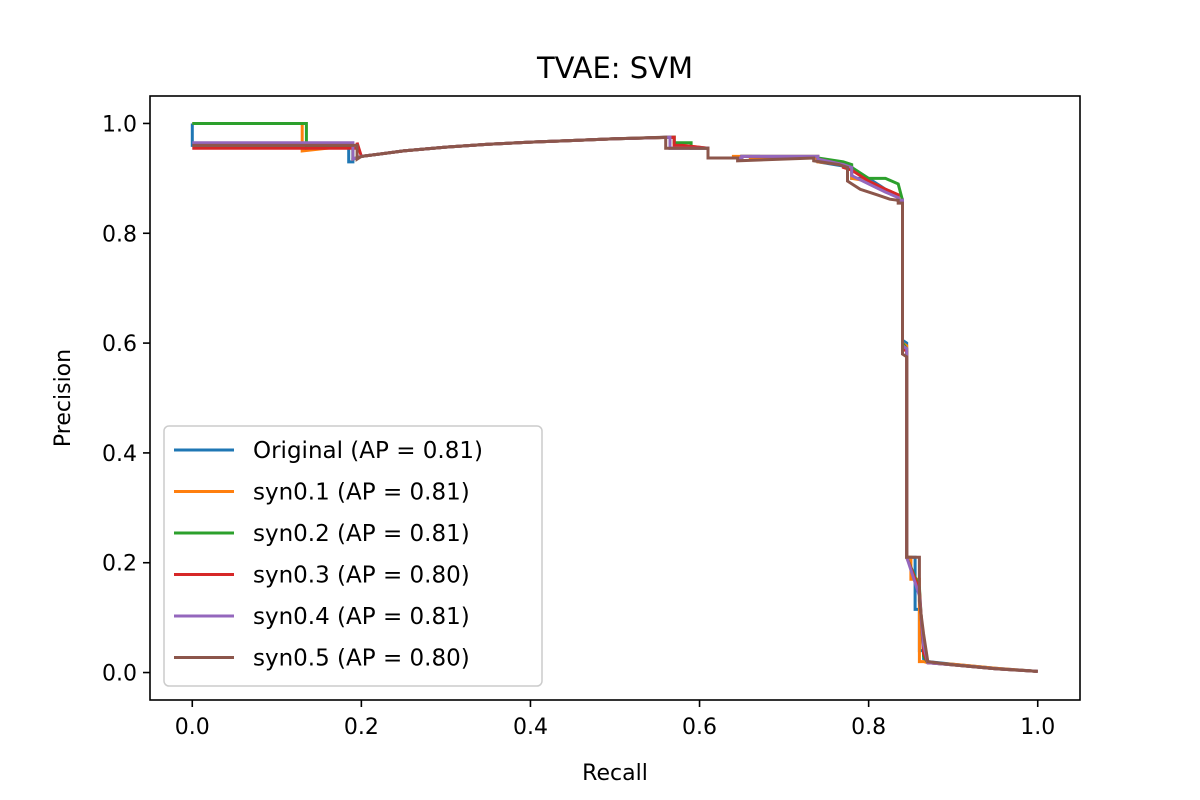 This screenshot has height=800, width=1200. I want to click on legend-label-5: syn0.5 (AP = 0.80), so click(361, 659).